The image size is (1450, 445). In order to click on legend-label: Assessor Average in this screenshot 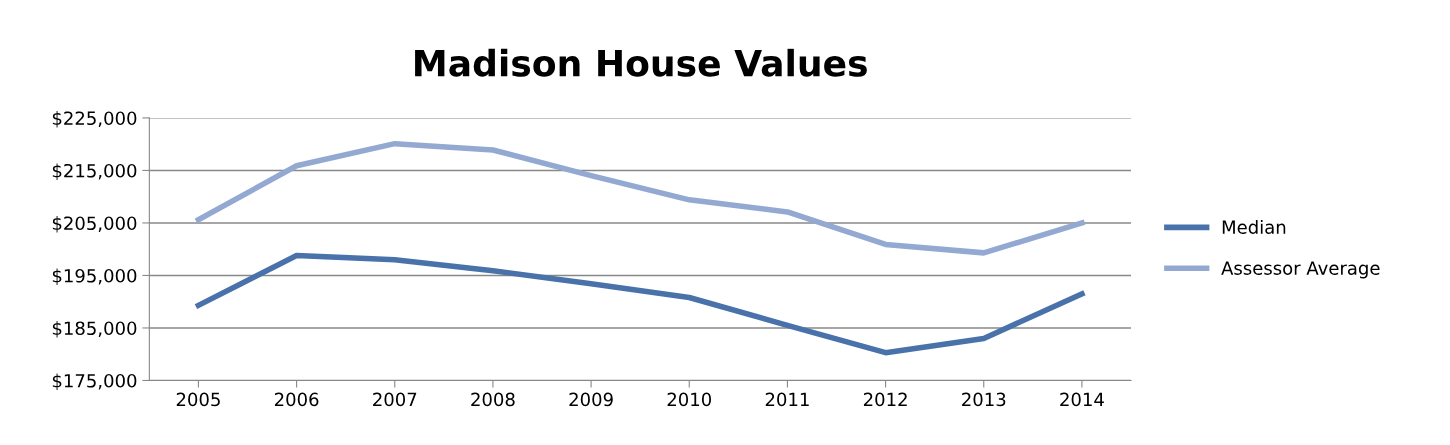, I will do `click(1300, 270)`.